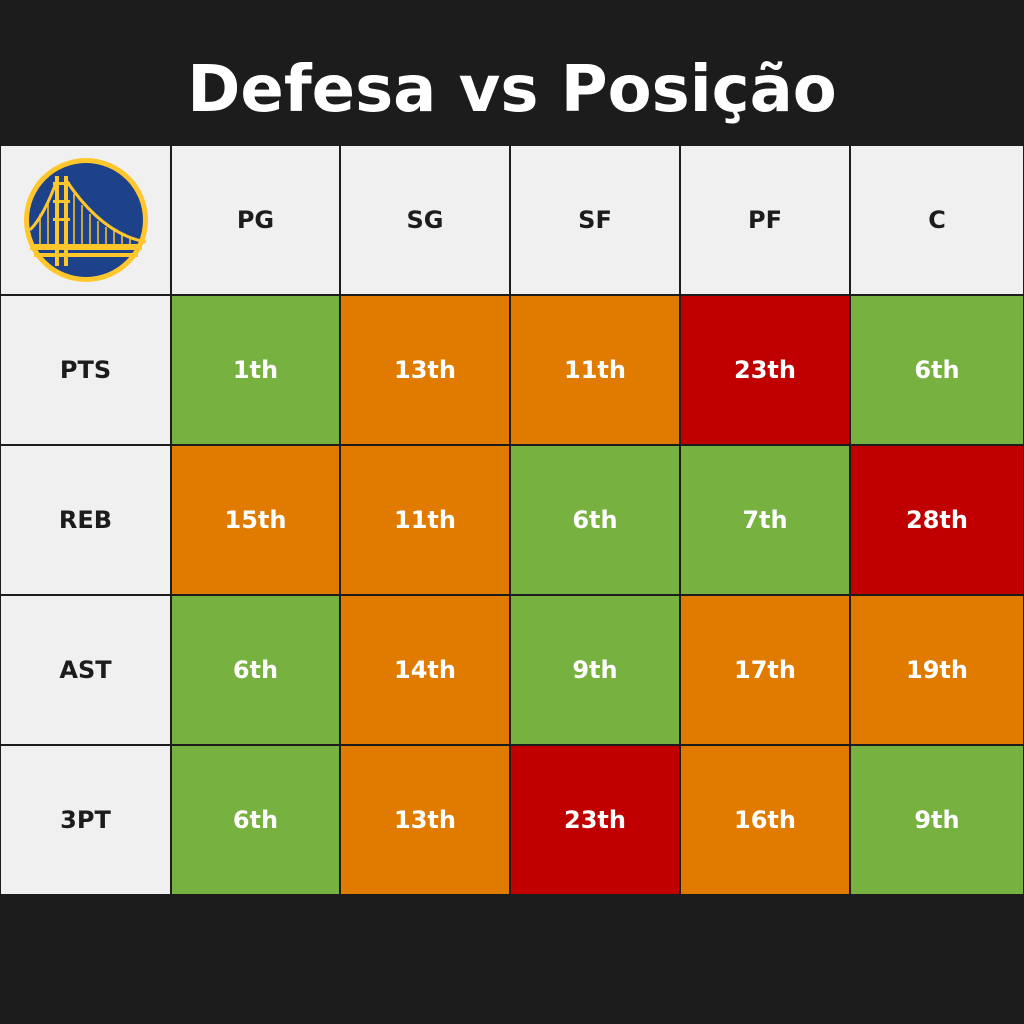  What do you see at coordinates (425, 370) in the screenshot?
I see `rank-cell-pts-sg: 13th` at bounding box center [425, 370].